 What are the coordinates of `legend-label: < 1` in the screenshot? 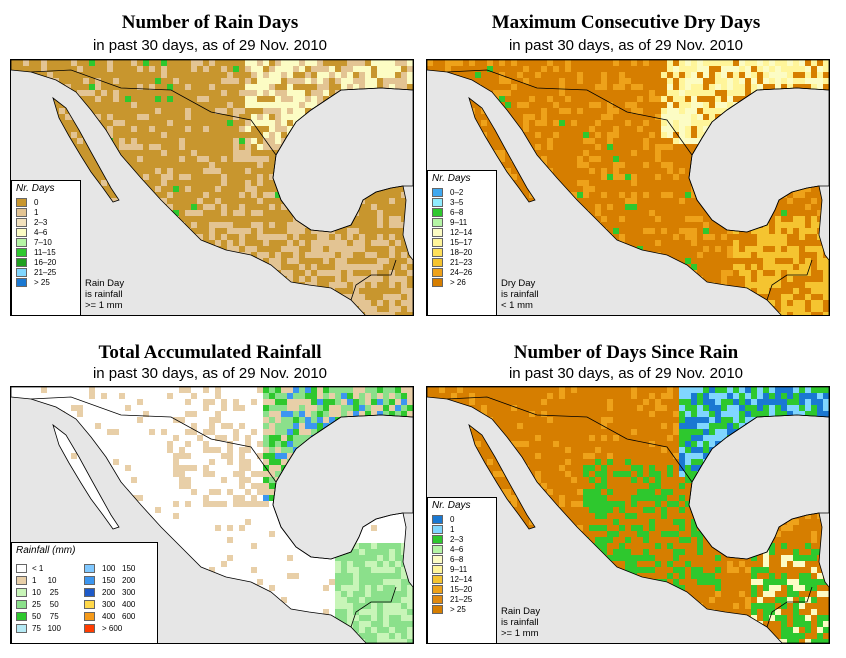 It's located at (38, 568).